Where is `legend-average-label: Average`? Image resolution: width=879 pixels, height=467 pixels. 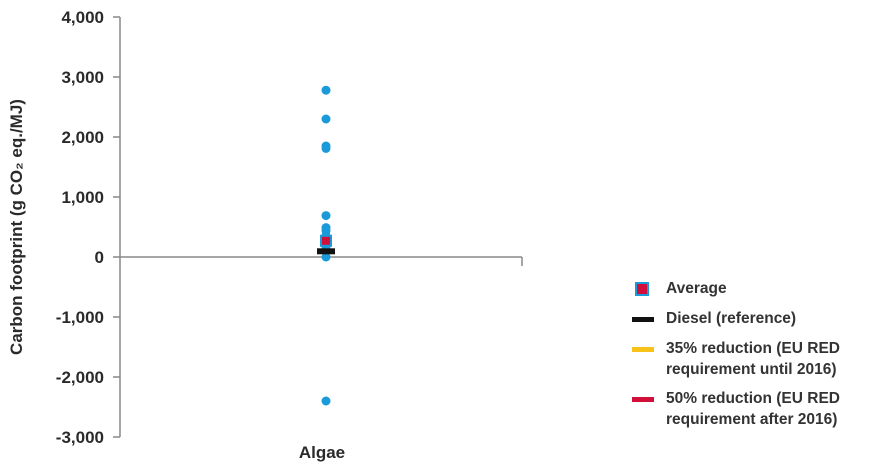 legend-average-label: Average is located at coordinates (696, 288).